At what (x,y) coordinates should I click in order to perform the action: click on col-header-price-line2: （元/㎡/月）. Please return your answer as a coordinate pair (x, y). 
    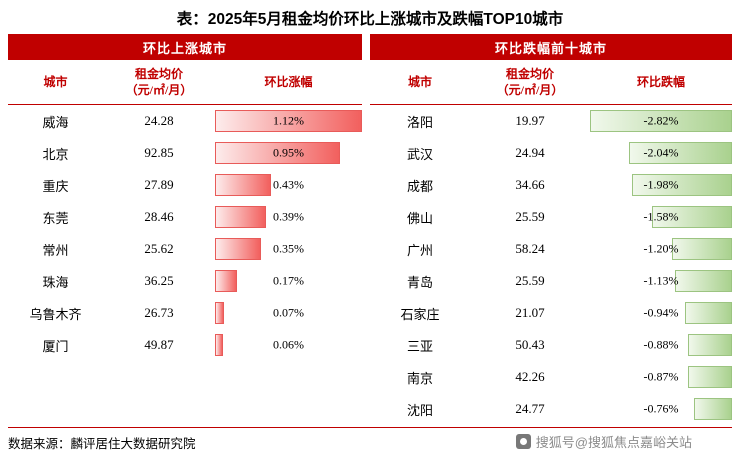
    Looking at the image, I should click on (530, 90).